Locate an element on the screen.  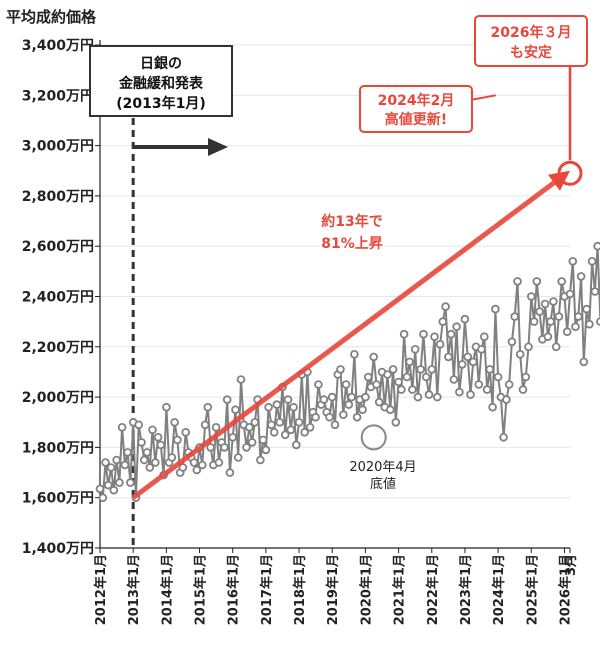
growth-text: 81%上昇 is located at coordinates (352, 244).